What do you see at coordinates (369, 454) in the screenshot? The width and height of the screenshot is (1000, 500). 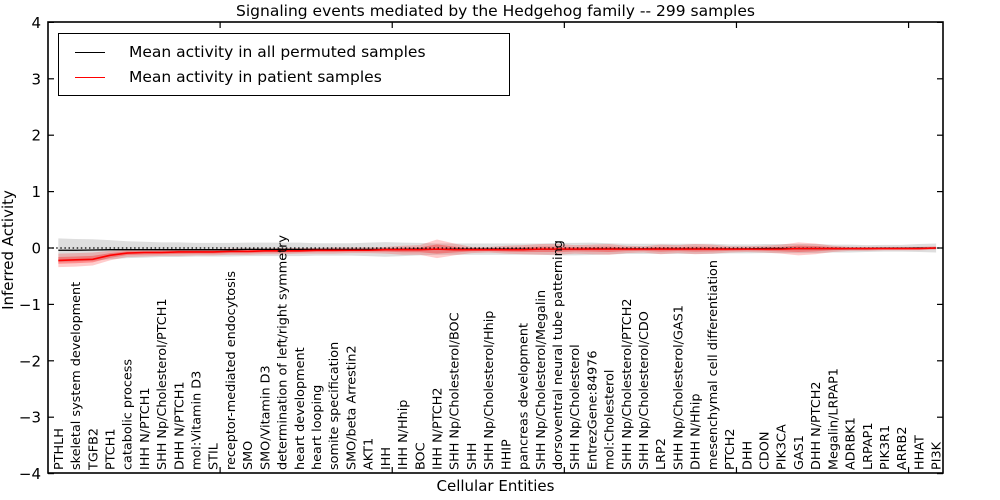 I see `x-category-label: AKT1` at bounding box center [369, 454].